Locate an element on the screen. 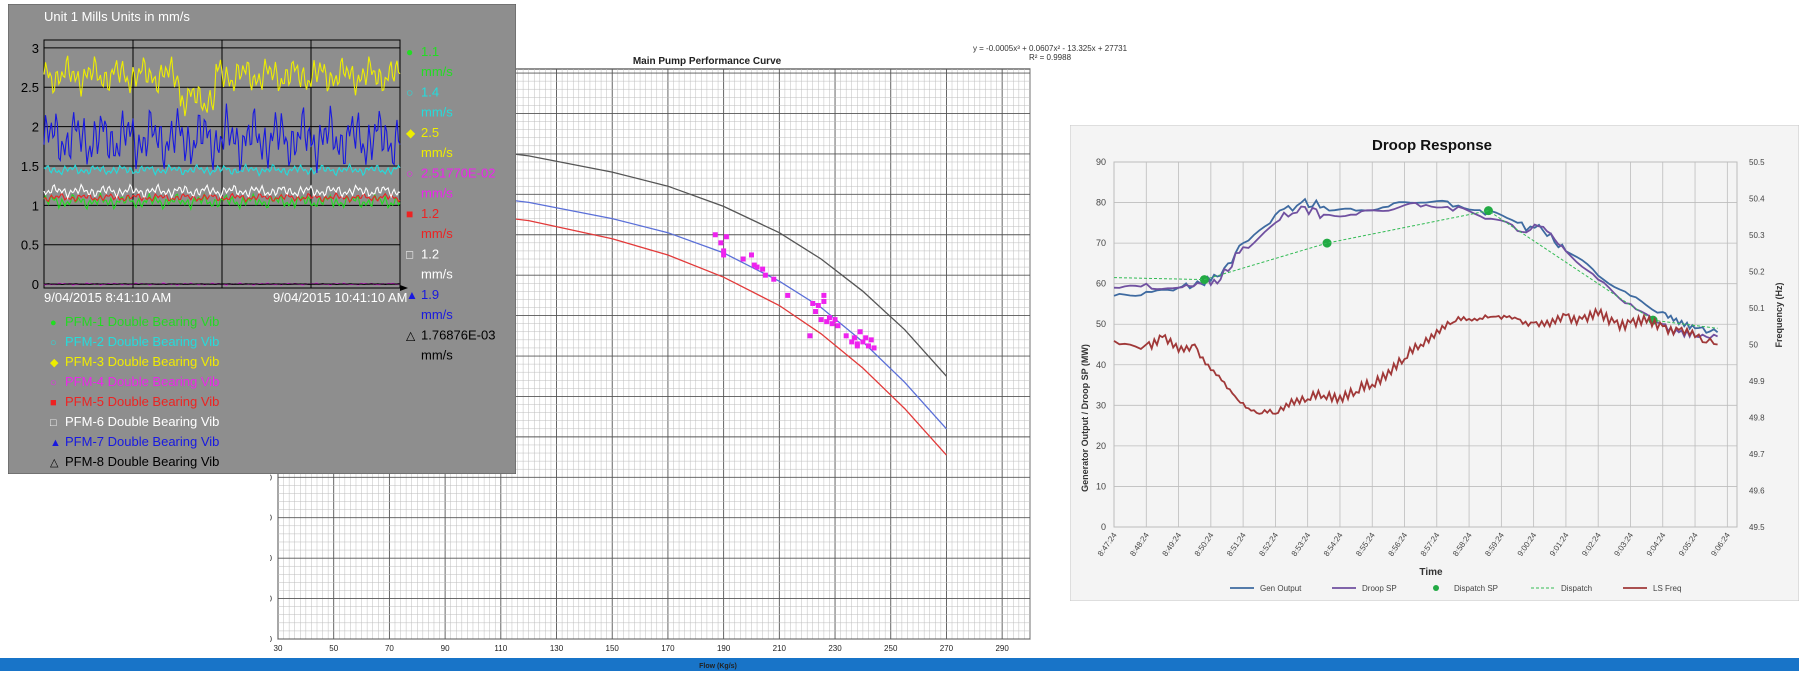 This screenshot has width=1799, height=676. current-value-marker: □ is located at coordinates (409, 255).